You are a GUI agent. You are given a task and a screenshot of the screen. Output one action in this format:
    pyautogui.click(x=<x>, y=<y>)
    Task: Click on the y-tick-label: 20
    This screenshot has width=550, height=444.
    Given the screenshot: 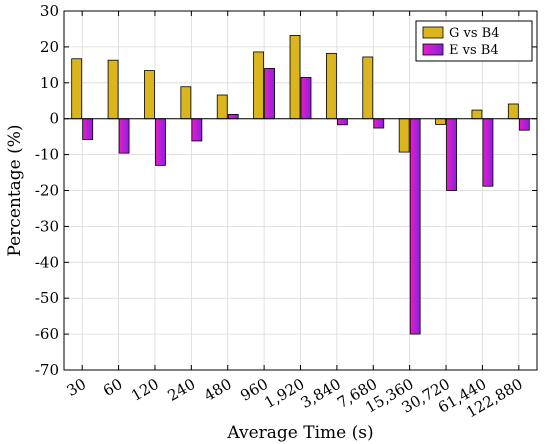 What is the action you would take?
    pyautogui.click(x=49, y=47)
    